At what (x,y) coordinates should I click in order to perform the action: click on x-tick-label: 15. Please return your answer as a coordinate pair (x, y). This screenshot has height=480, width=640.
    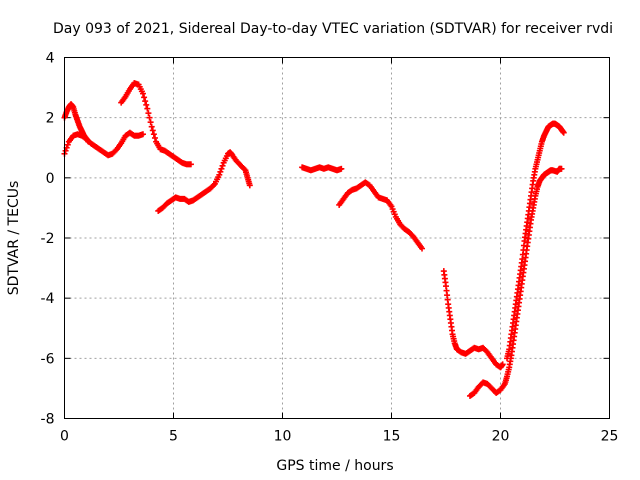
    Looking at the image, I should click on (392, 437).